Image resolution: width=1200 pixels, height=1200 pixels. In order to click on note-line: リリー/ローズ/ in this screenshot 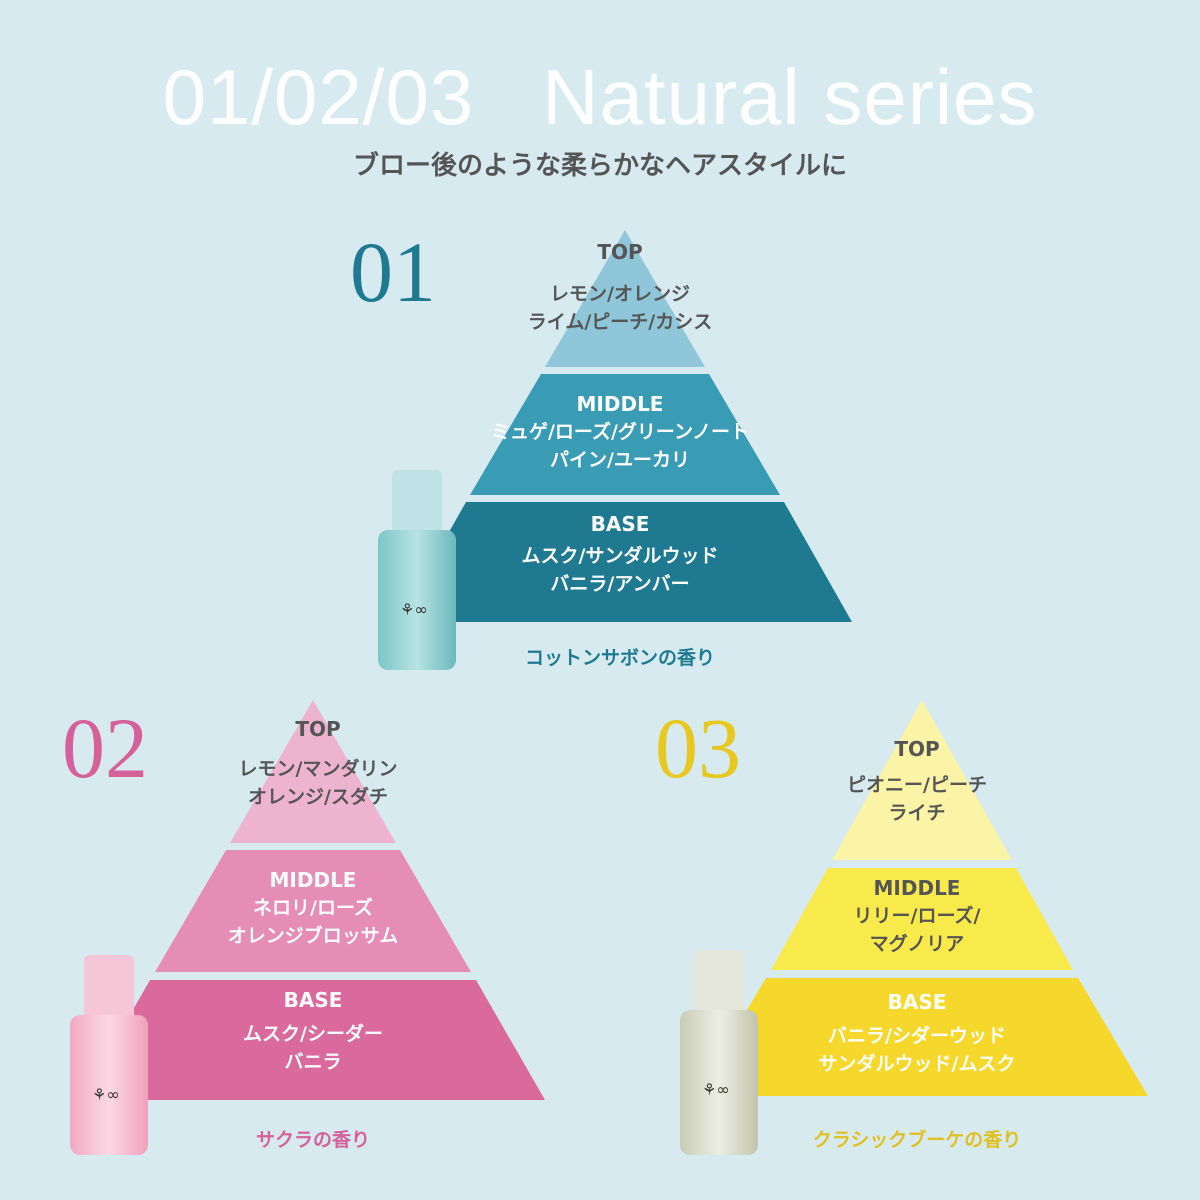, I will do `click(917, 916)`.